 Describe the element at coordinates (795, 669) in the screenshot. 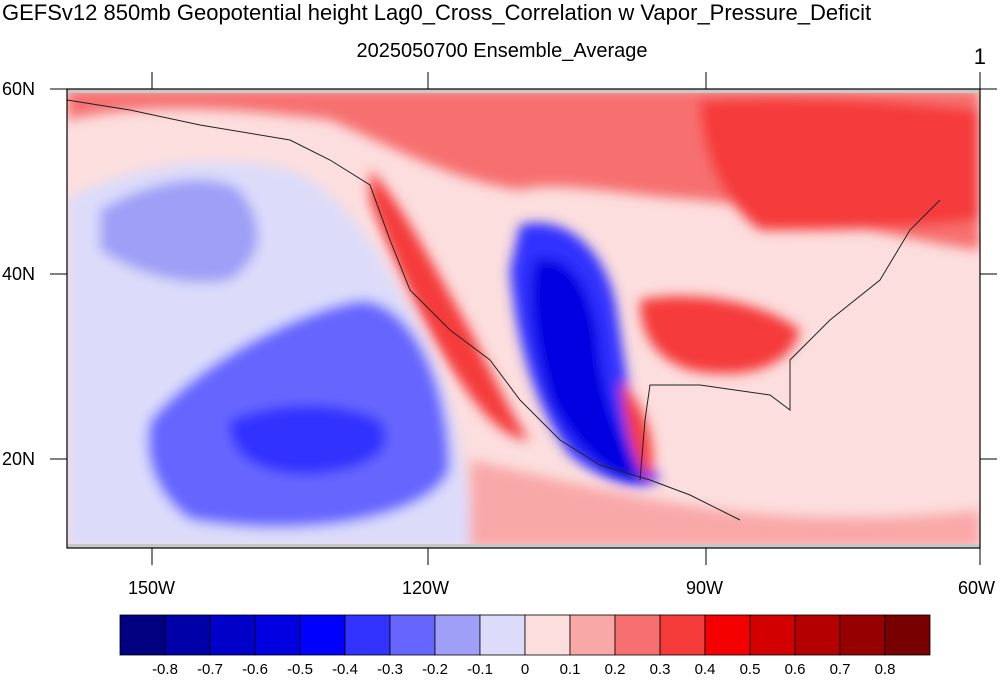

I see `colorbar-label: 0.6` at that location.